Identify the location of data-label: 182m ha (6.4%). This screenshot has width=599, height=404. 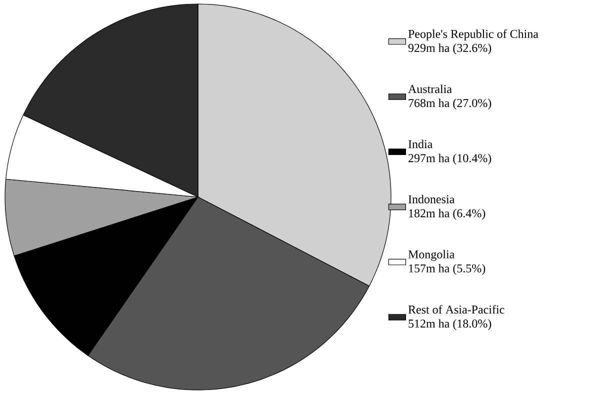
(447, 214).